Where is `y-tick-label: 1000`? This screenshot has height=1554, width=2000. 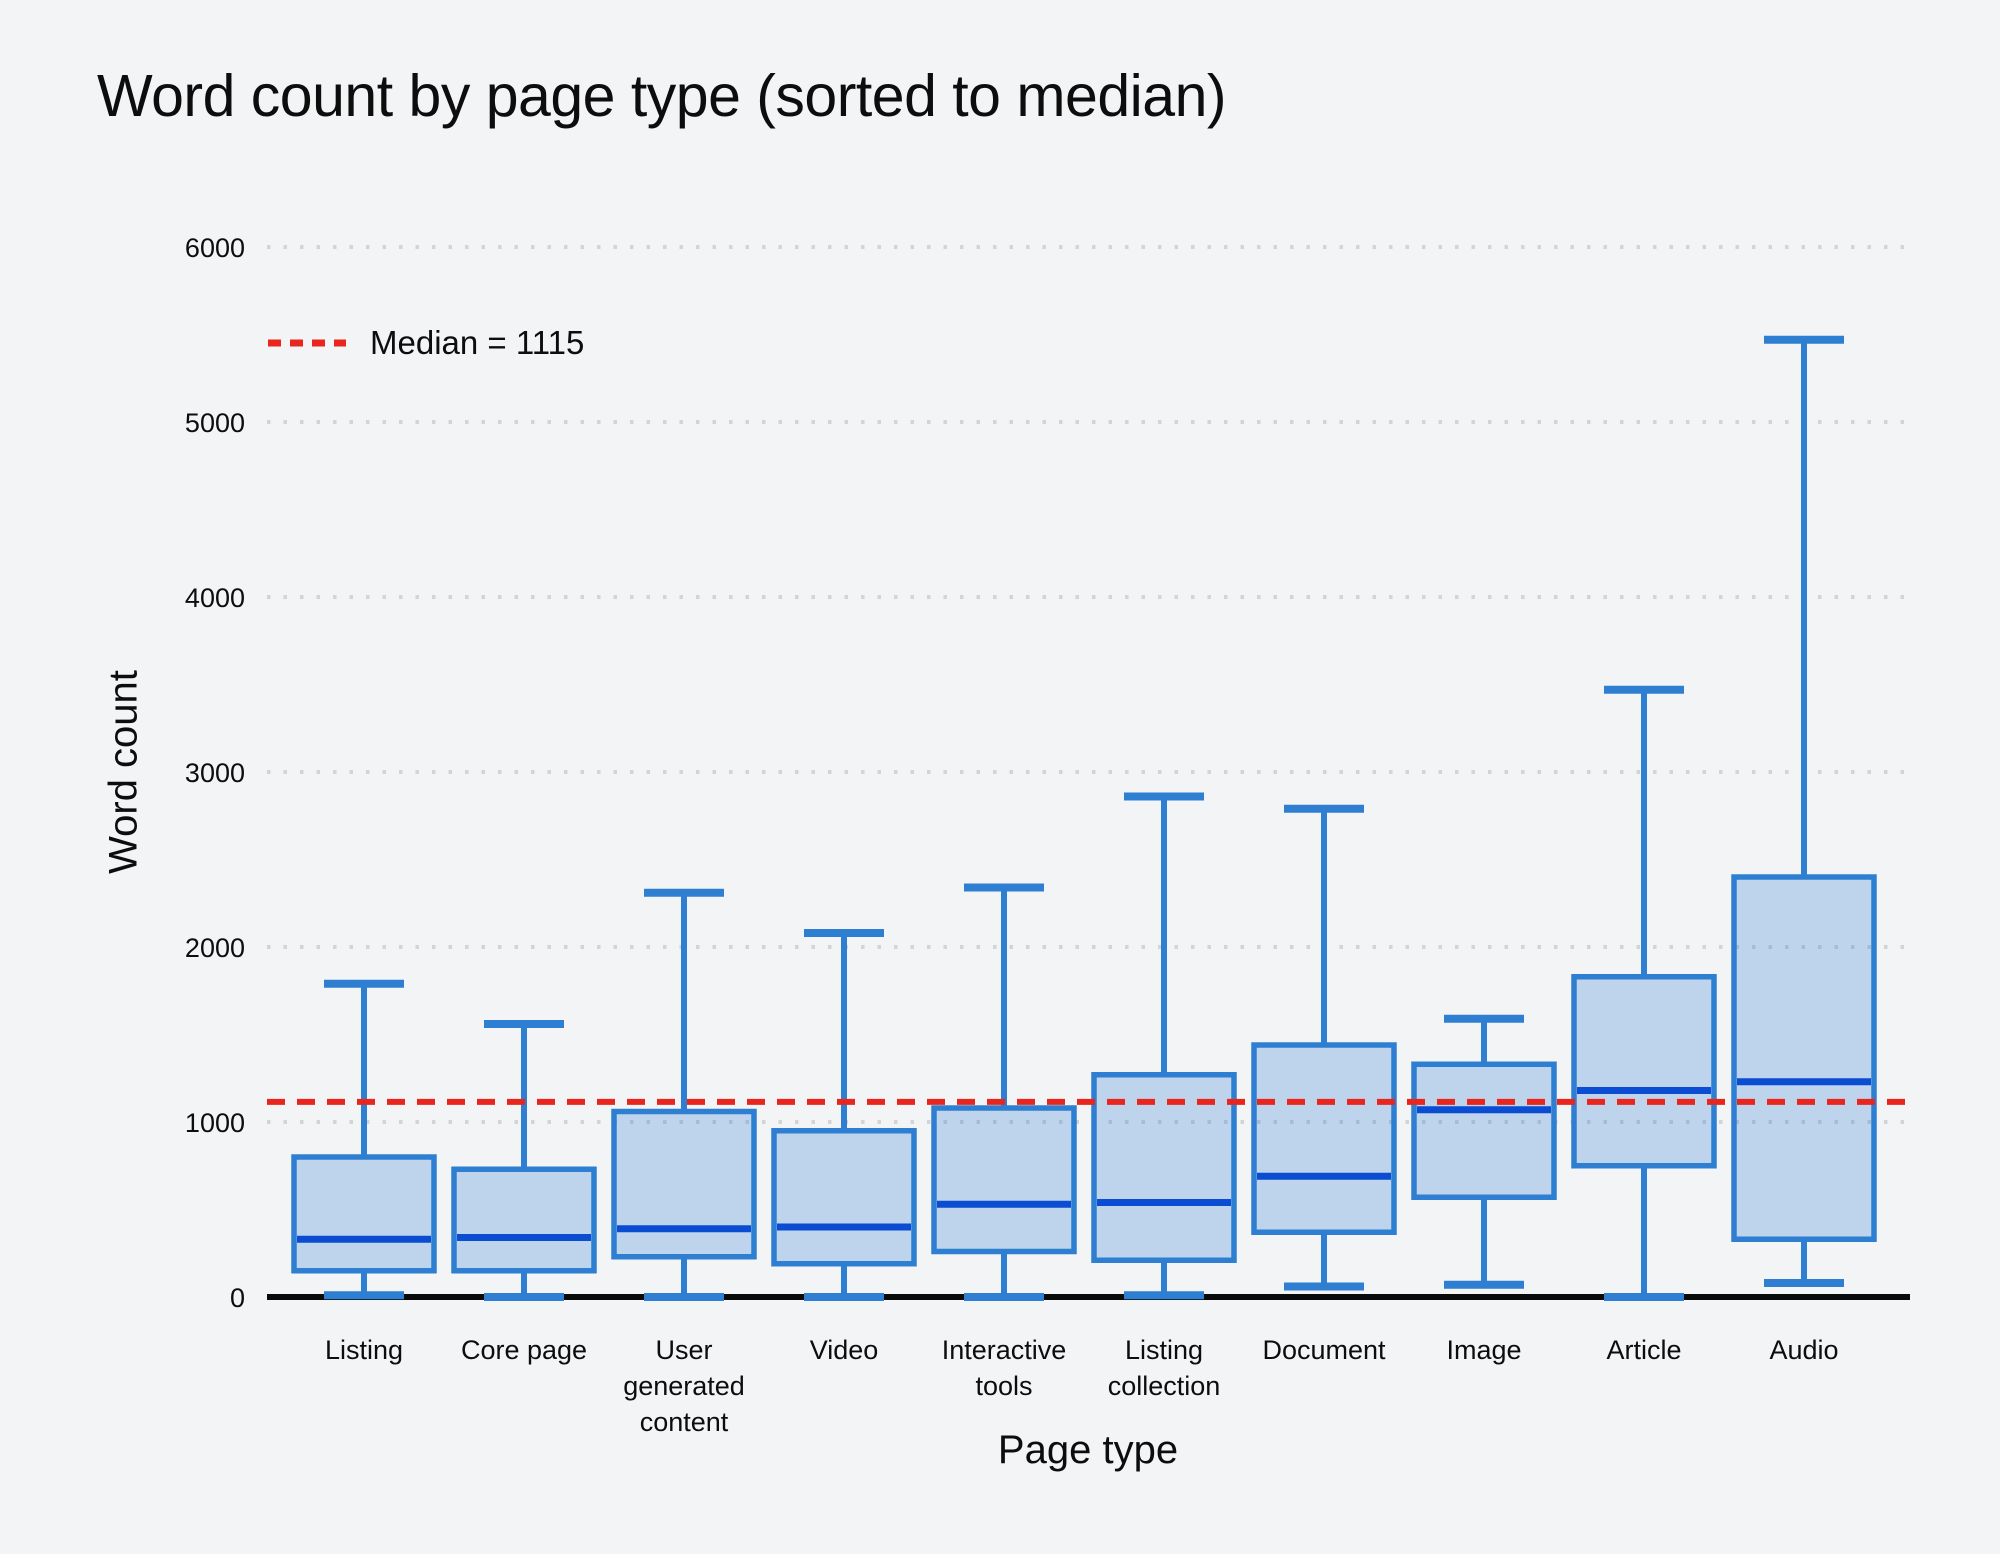 y-tick-label: 1000 is located at coordinates (215, 1123).